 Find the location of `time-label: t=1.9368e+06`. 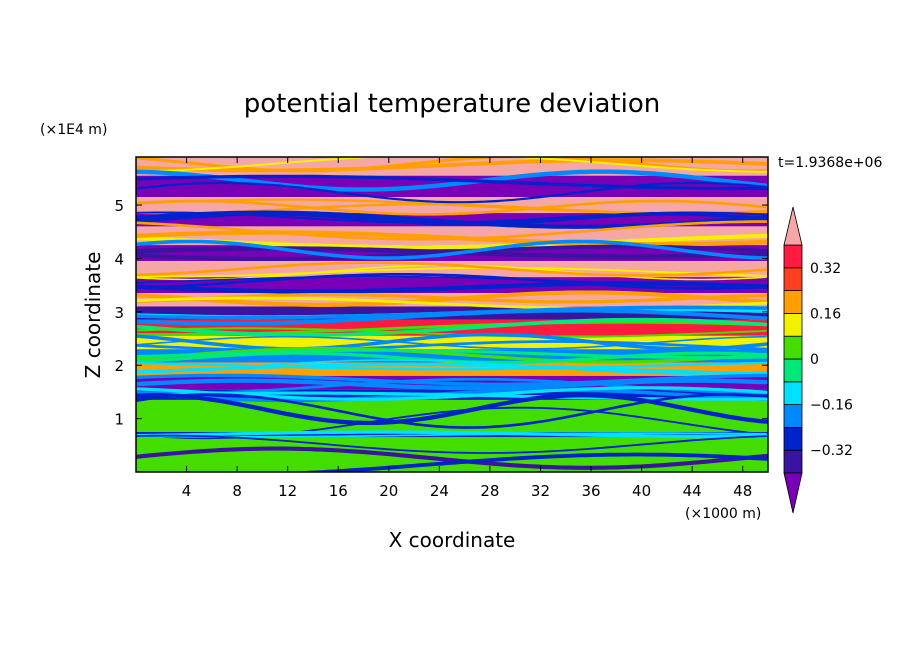

time-label: t=1.9368e+06 is located at coordinates (830, 163).